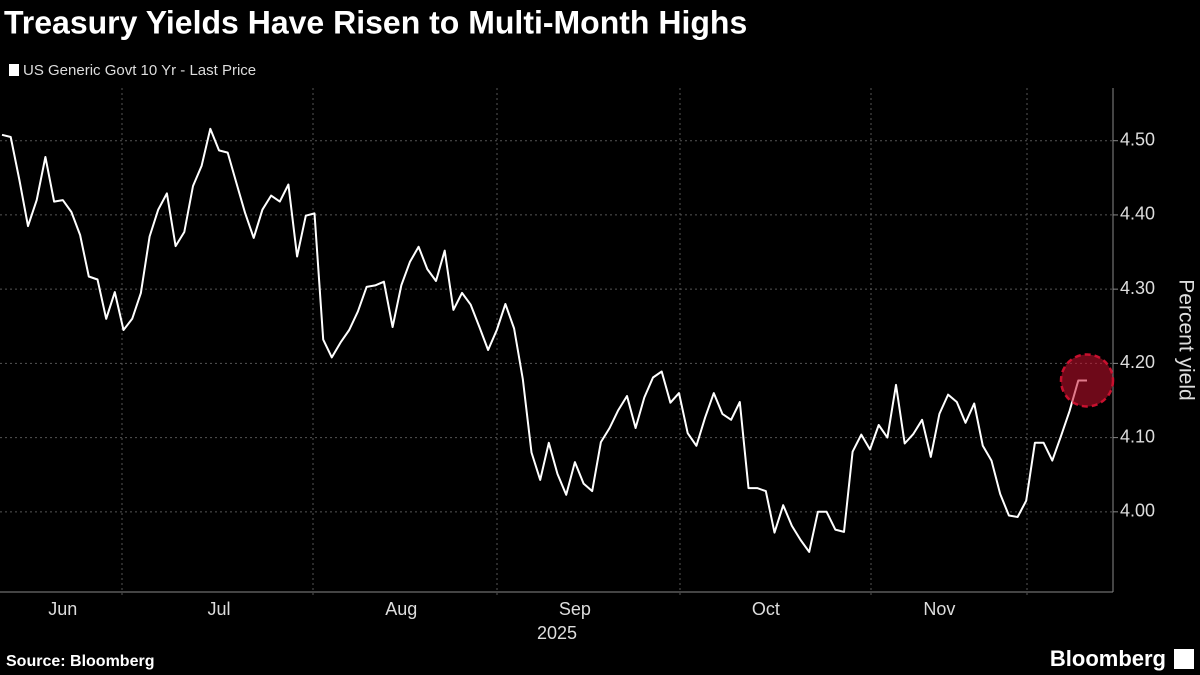 Image resolution: width=1200 pixels, height=675 pixels. Describe the element at coordinates (401, 609) in the screenshot. I see `x-tick-label: Aug` at that location.